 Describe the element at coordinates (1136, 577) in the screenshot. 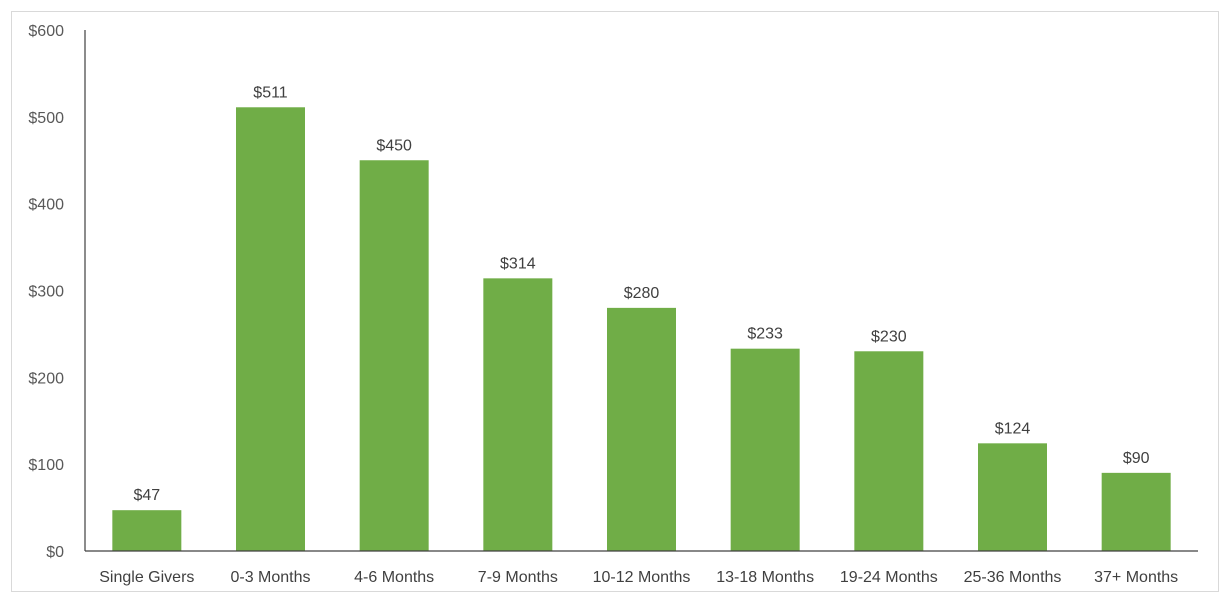

I see `x-tick-label: 37+ Months` at that location.